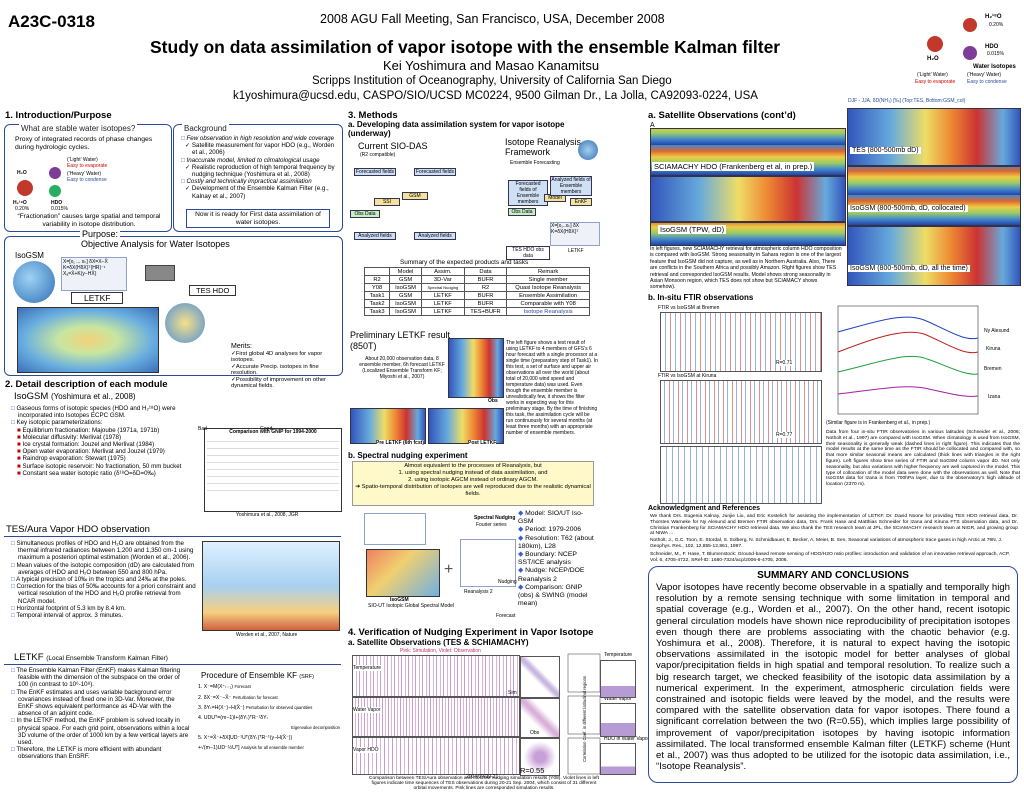 This screenshot has height=792, width=1024. I want to click on bad-label: Bad, so click(202, 429).